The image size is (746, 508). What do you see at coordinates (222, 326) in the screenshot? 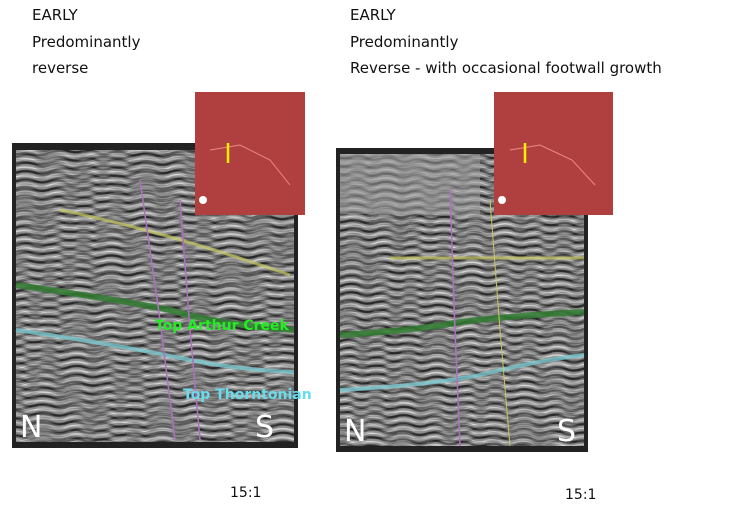
I see `horizon-label: Top Arthur Creek` at bounding box center [222, 326].